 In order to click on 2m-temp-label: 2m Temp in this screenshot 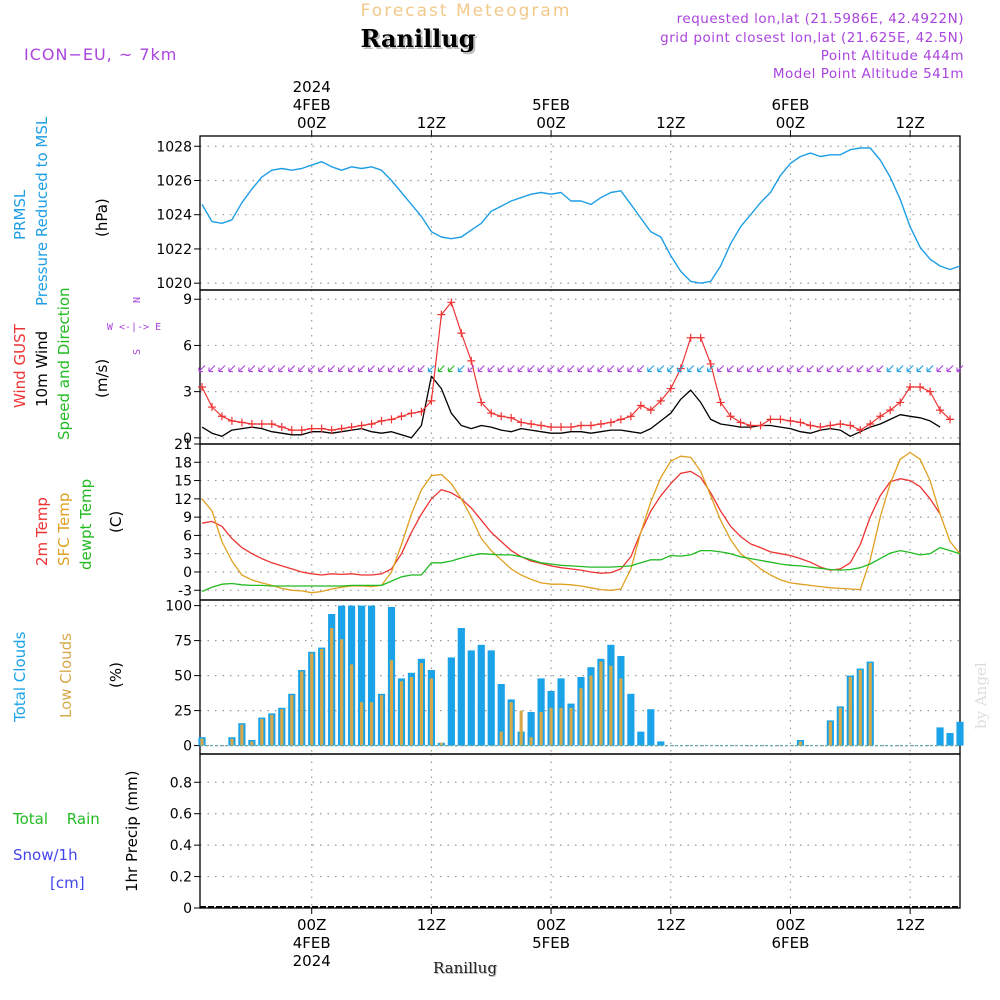, I will do `click(42, 531)`.